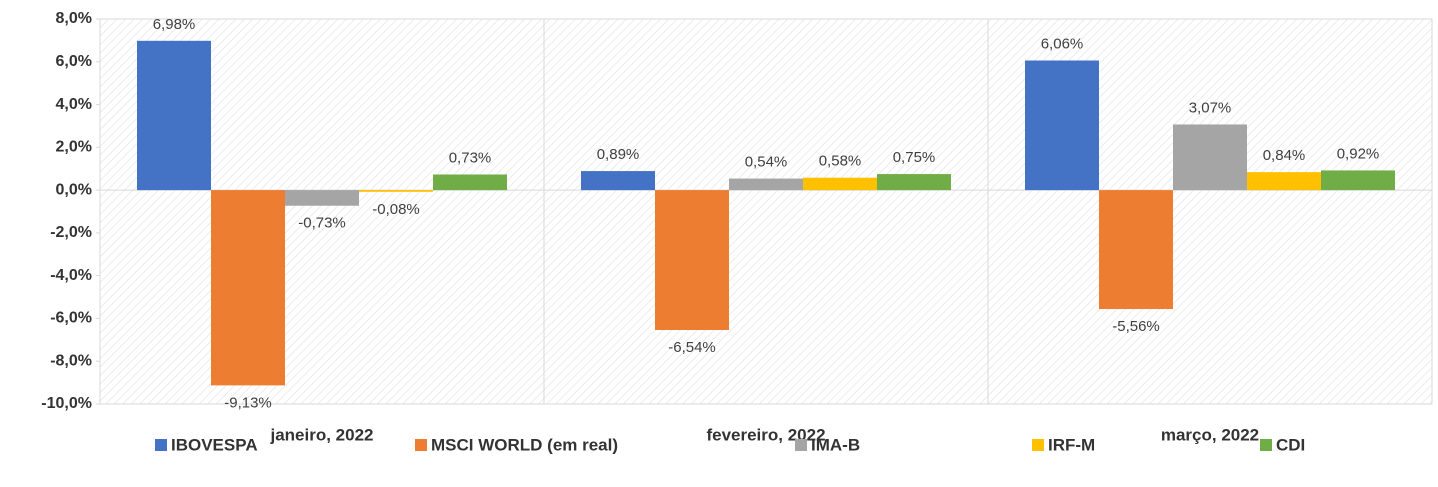 The height and width of the screenshot is (487, 1438). I want to click on legend-label: IMA-B, so click(835, 444).